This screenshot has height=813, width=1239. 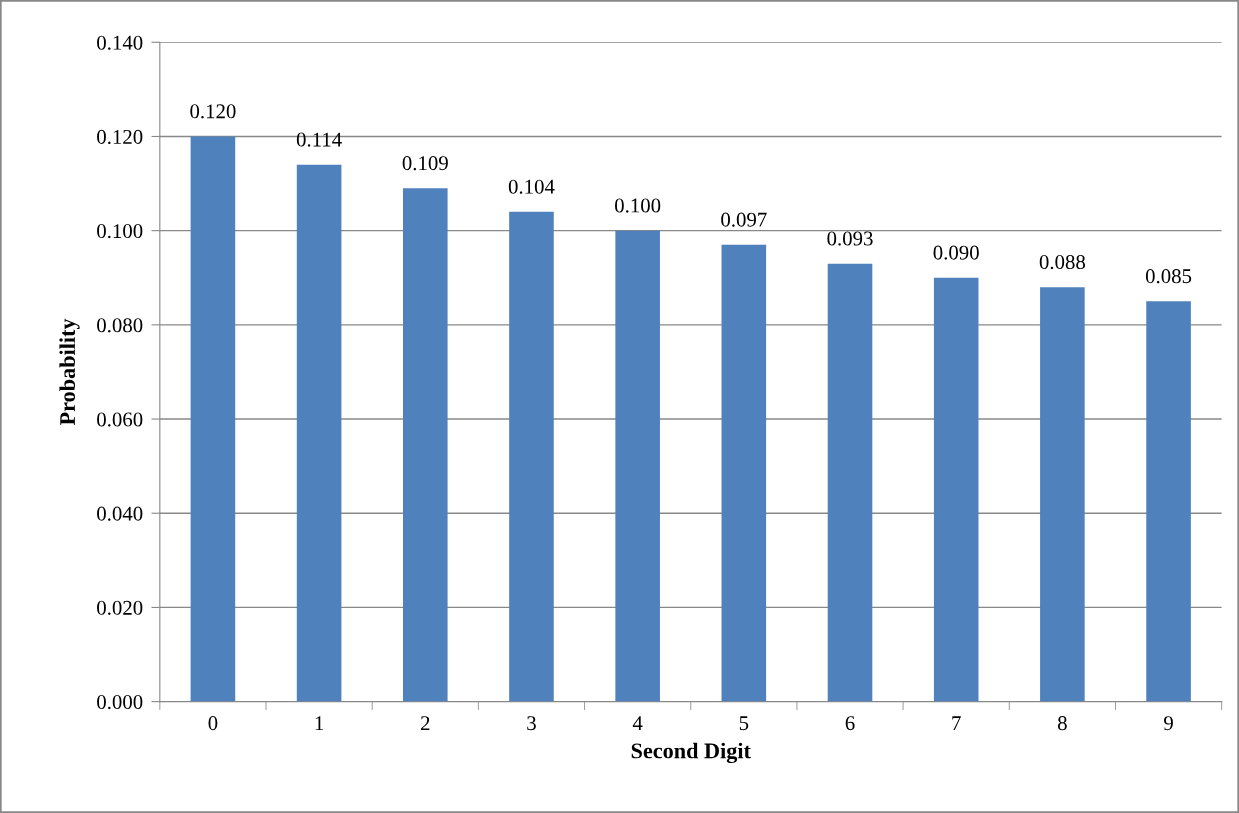 What do you see at coordinates (213, 111) in the screenshot?
I see `data-label: 0.120` at bounding box center [213, 111].